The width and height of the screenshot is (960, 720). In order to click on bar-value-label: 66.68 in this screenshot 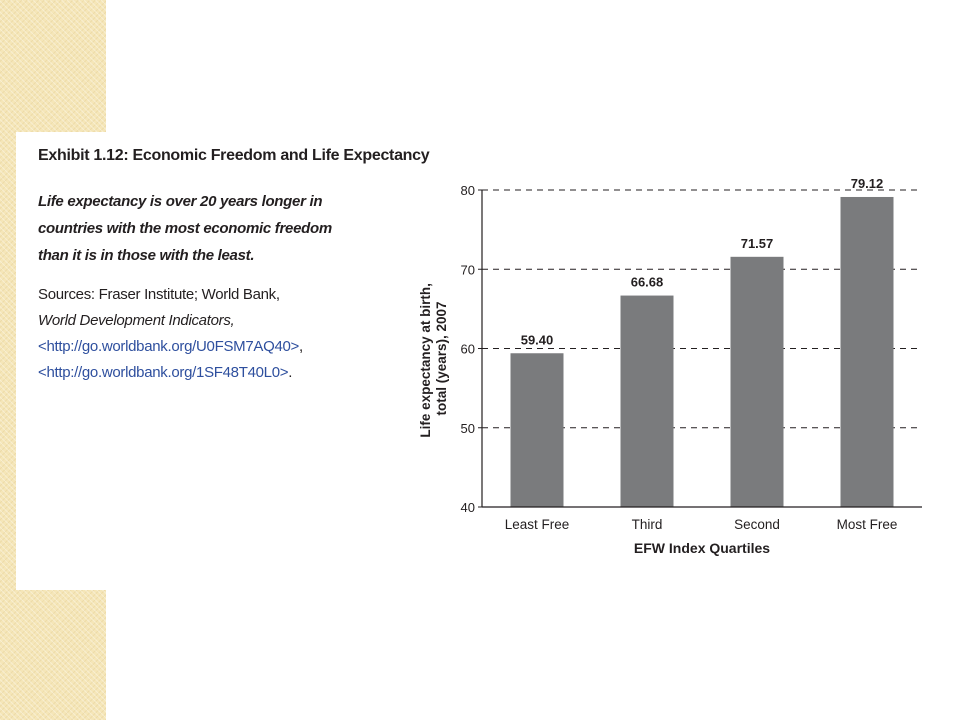, I will do `click(647, 282)`.